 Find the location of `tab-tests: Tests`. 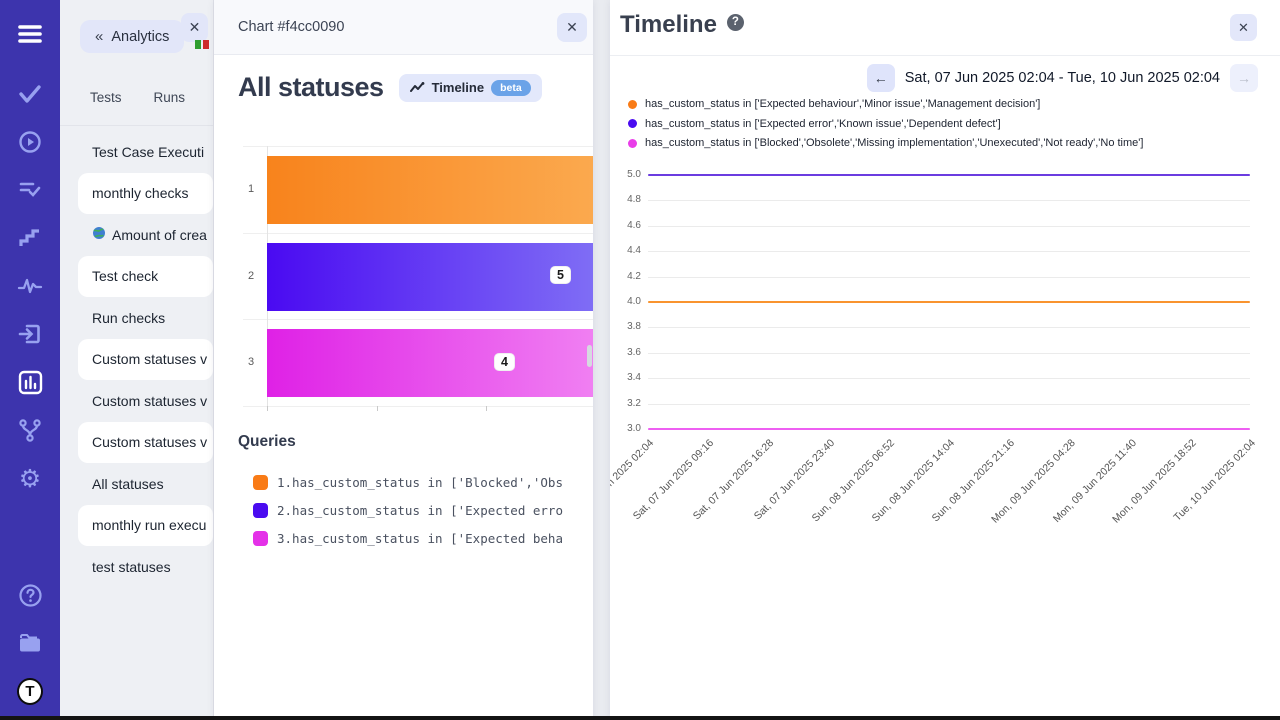

tab-tests: Tests is located at coordinates (106, 97).